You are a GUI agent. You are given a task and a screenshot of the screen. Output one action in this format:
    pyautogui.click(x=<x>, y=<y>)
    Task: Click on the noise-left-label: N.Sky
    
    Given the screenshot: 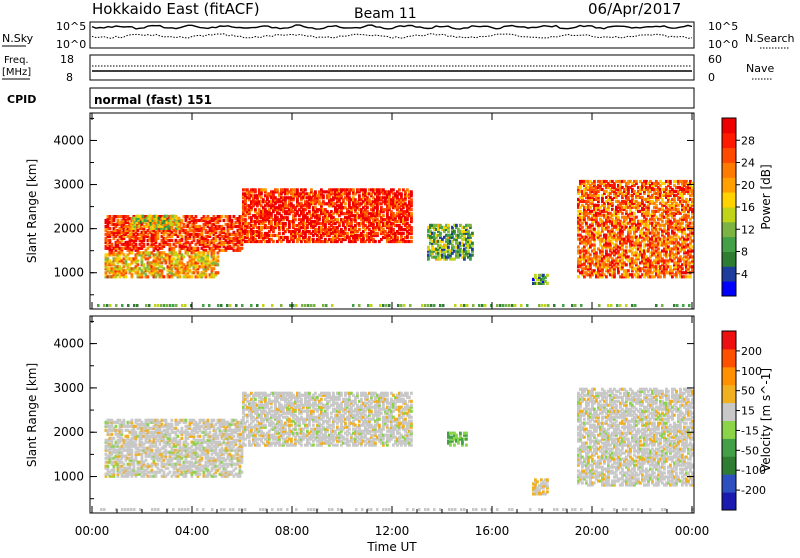 What is the action you would take?
    pyautogui.click(x=18, y=38)
    